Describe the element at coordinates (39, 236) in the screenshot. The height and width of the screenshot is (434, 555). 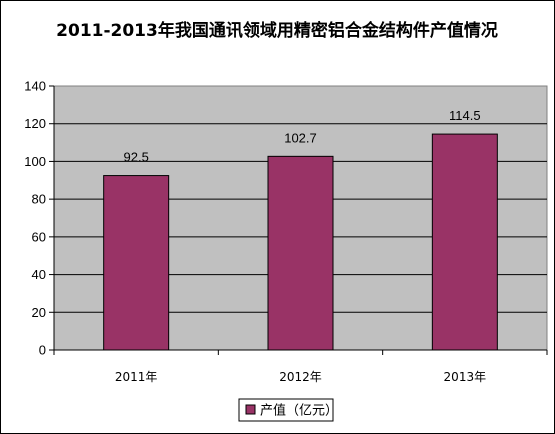
I see `y-tick-label: 60` at that location.